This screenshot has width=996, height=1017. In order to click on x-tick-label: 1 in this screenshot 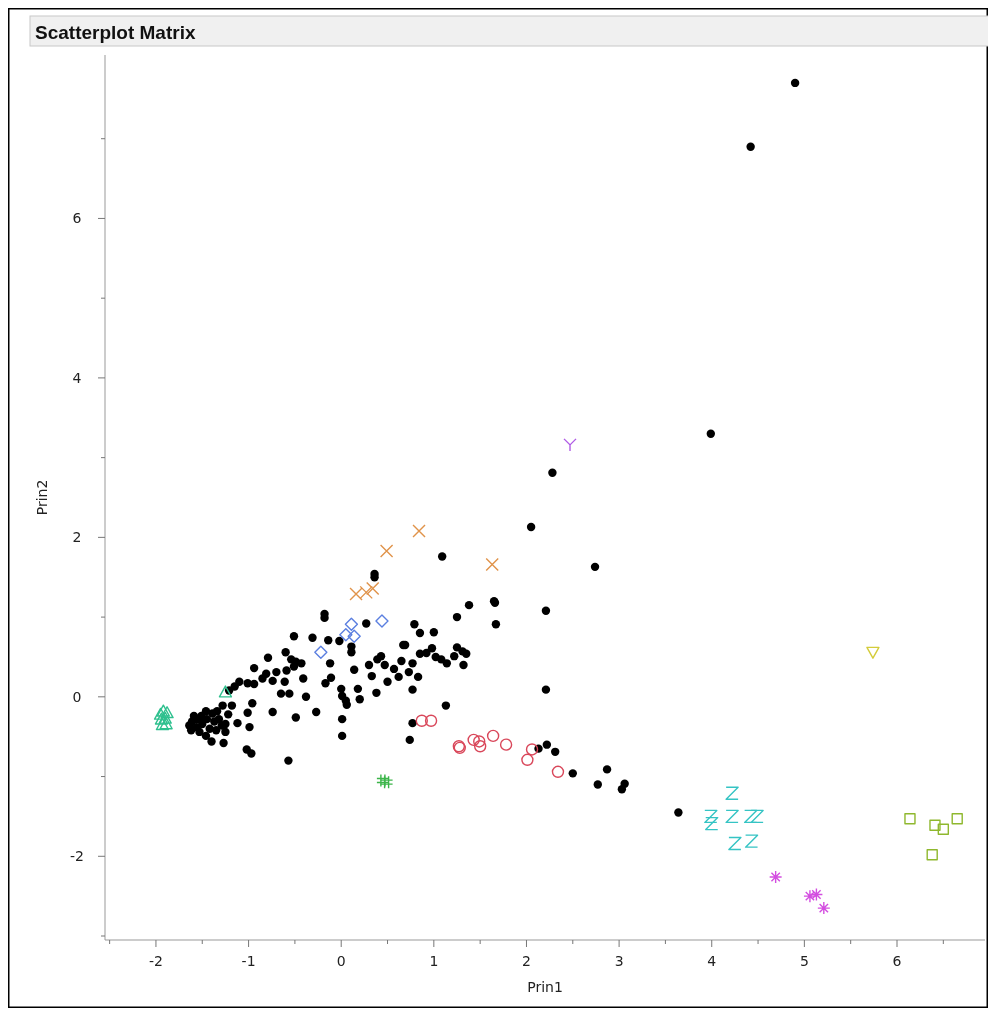, I will do `click(434, 961)`.